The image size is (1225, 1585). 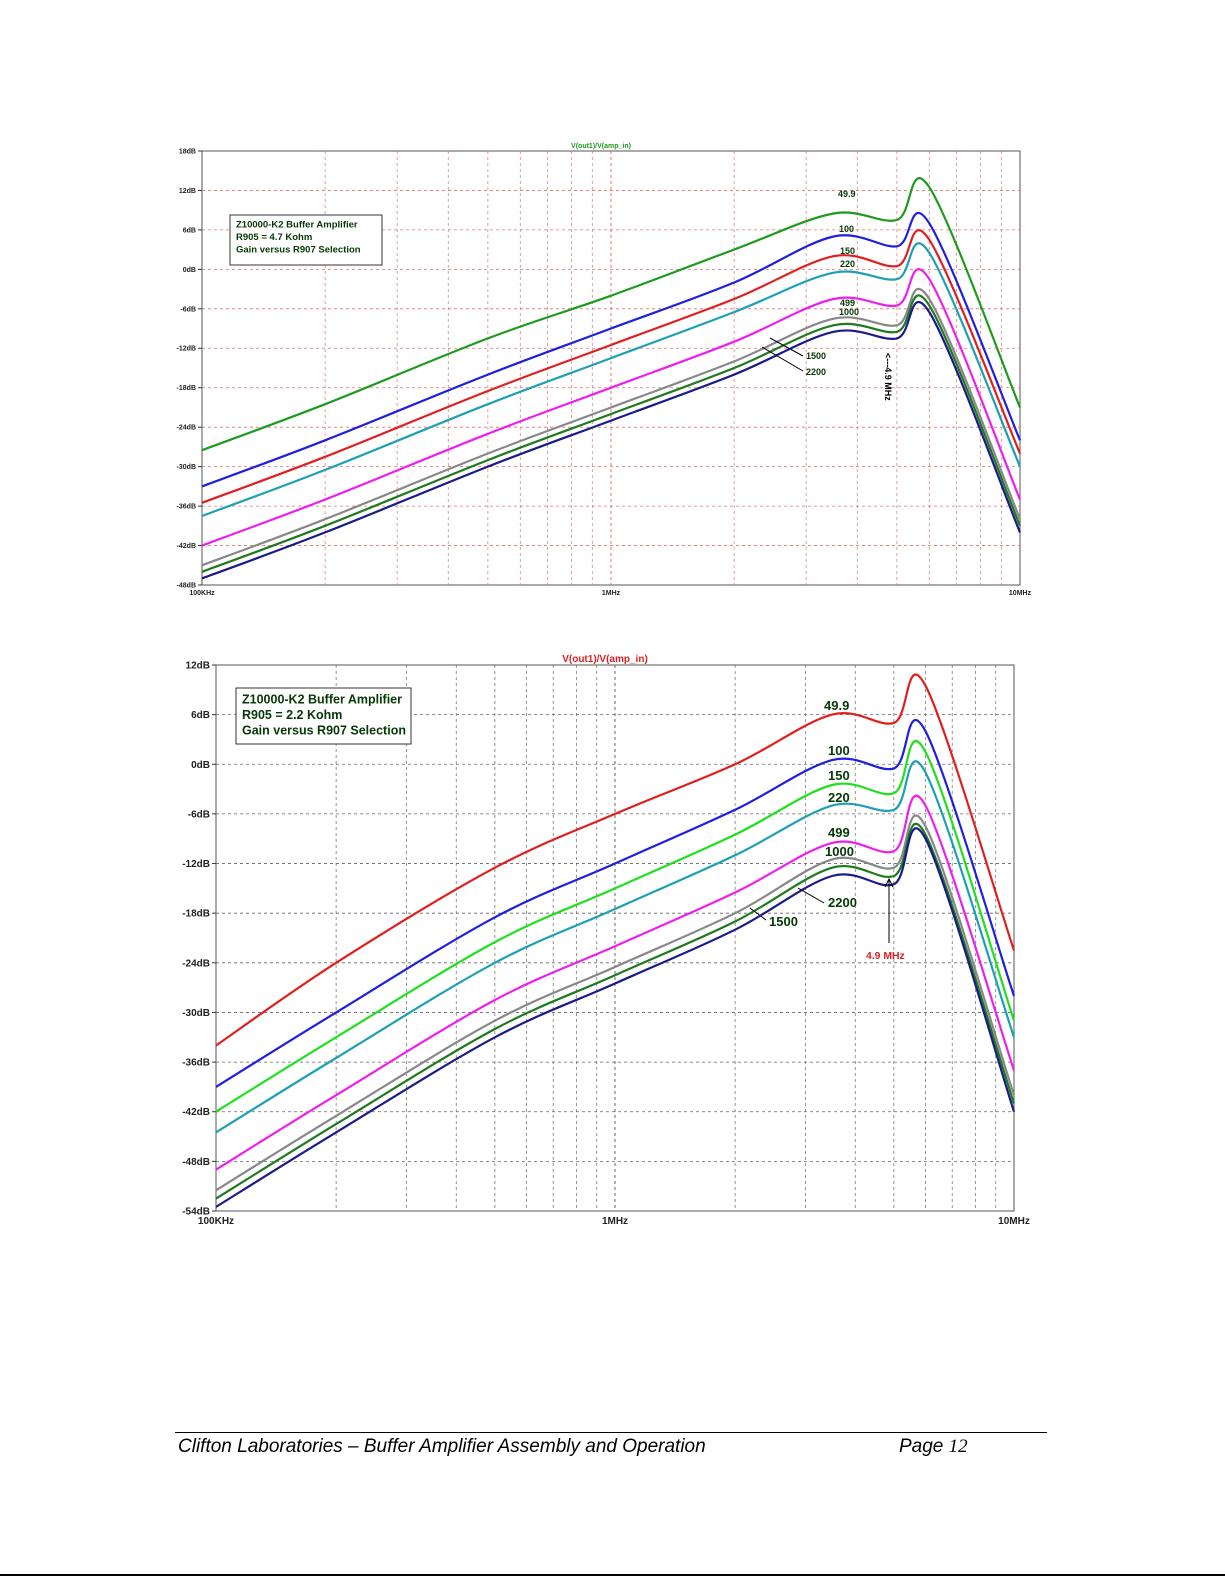 I want to click on legend-box-line: R905 = 4.7 Kohm, so click(x=274, y=237).